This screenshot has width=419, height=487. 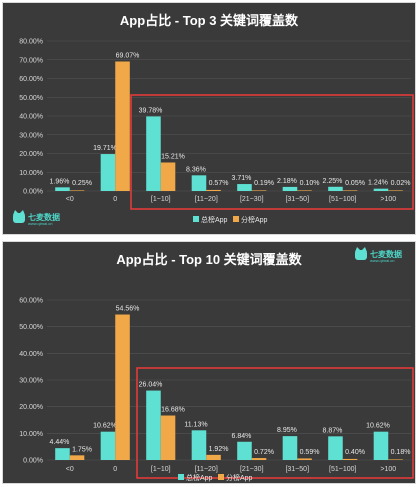 What do you see at coordinates (401, 183) in the screenshot?
I see `data-label: 0.02%` at bounding box center [401, 183].